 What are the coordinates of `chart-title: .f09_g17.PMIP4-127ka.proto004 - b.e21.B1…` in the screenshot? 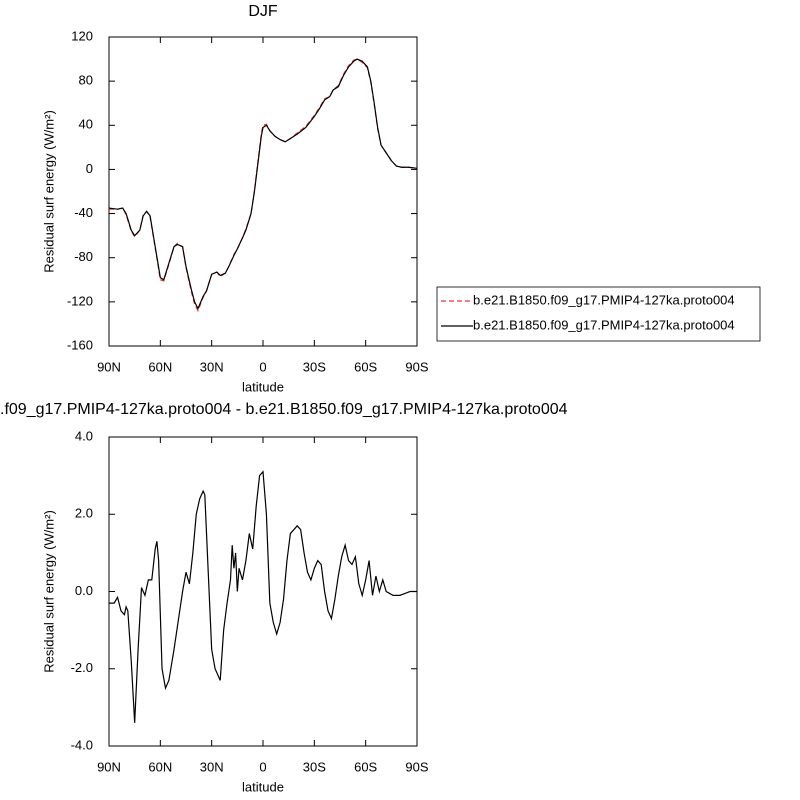 It's located at (284, 409).